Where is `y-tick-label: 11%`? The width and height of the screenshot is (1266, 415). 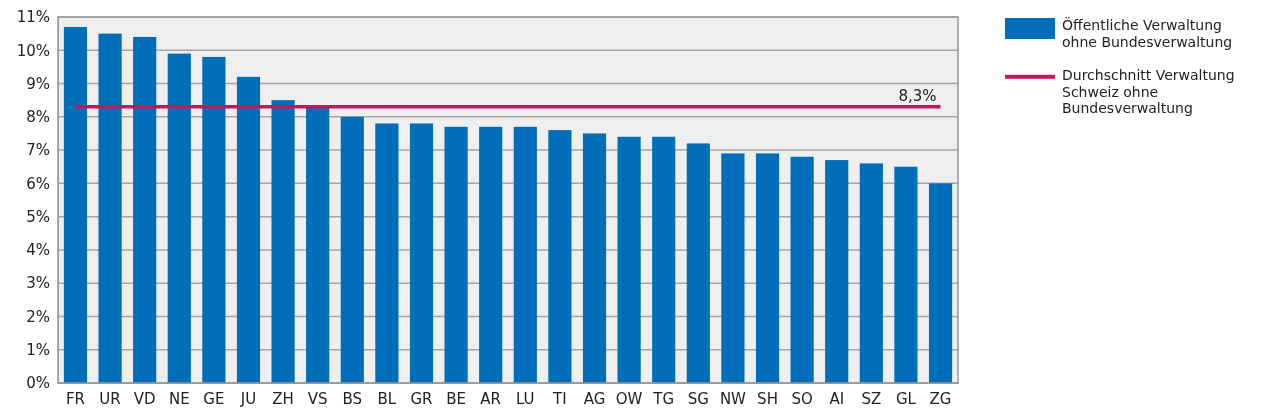
y-tick-label: 11% is located at coordinates (33, 17).